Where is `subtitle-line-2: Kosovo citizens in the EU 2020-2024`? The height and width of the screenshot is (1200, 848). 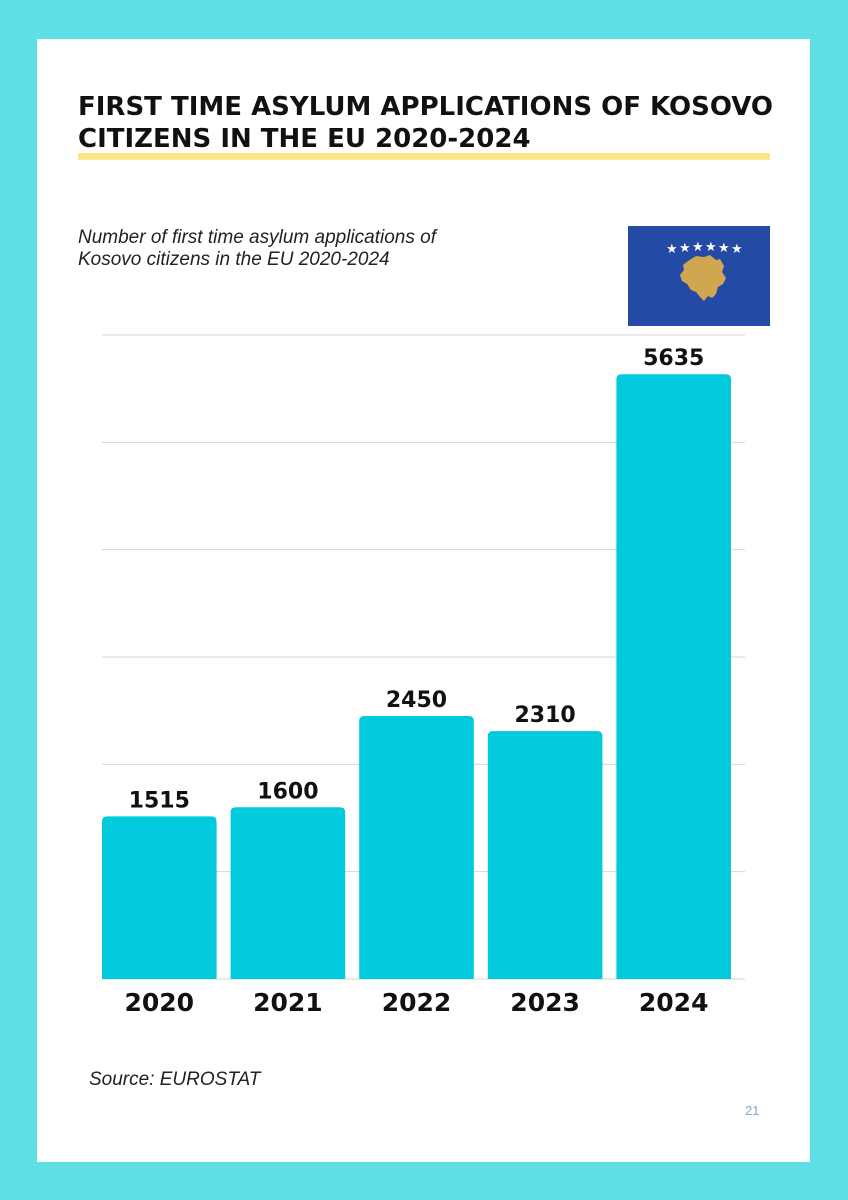
subtitle-line-2: Kosovo citizens in the EU 2020-2024 is located at coordinates (234, 259).